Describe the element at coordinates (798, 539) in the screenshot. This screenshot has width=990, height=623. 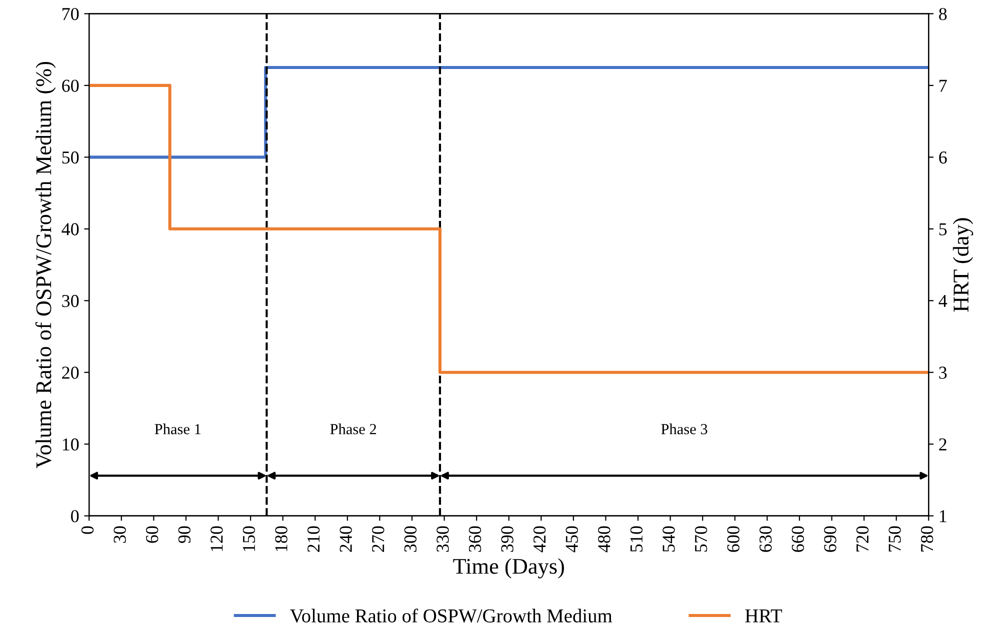
I see `x-tick-label: 660` at that location.